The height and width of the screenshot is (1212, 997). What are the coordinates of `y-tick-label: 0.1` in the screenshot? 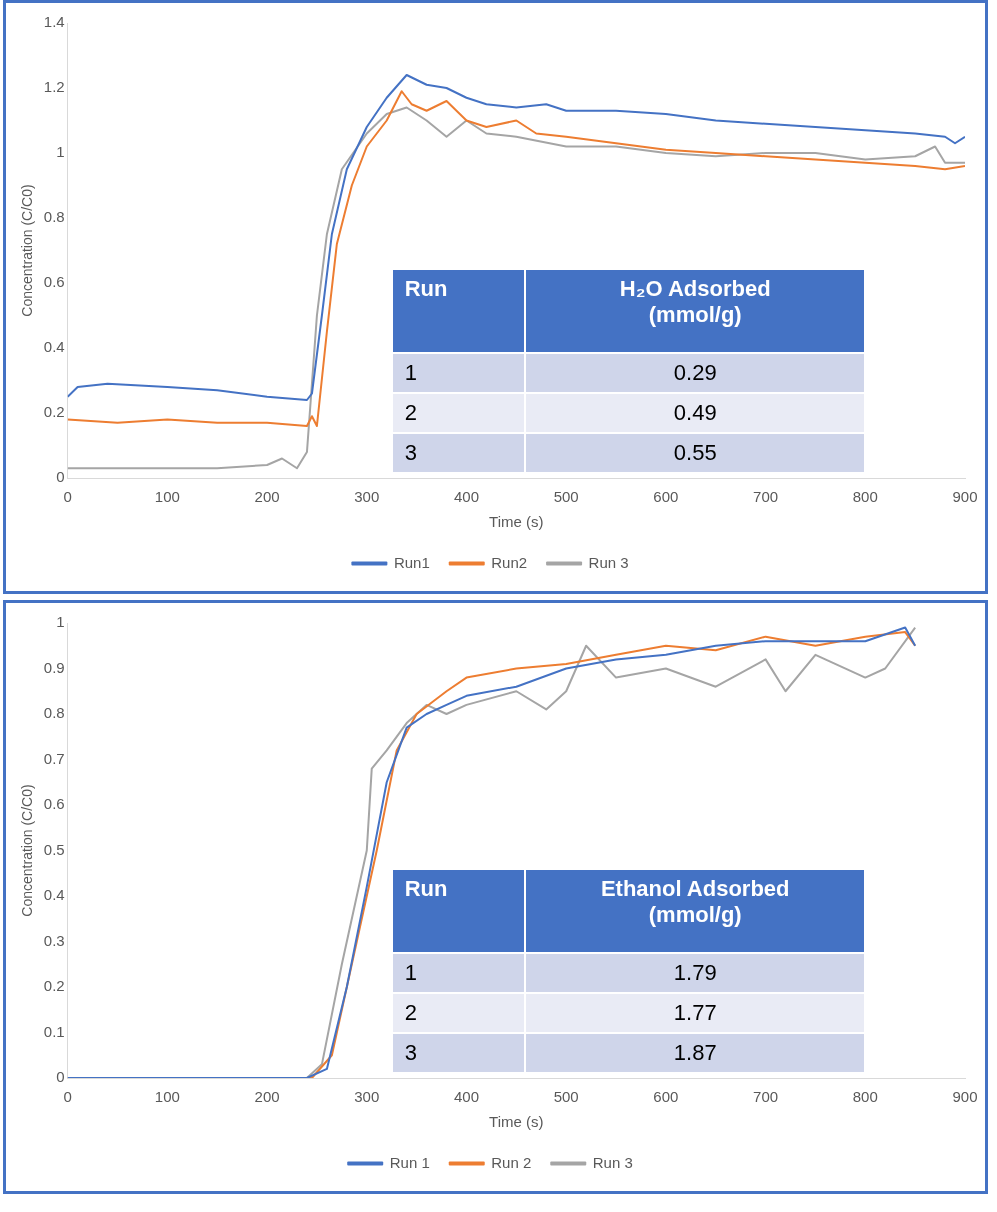 It's located at (54, 1031).